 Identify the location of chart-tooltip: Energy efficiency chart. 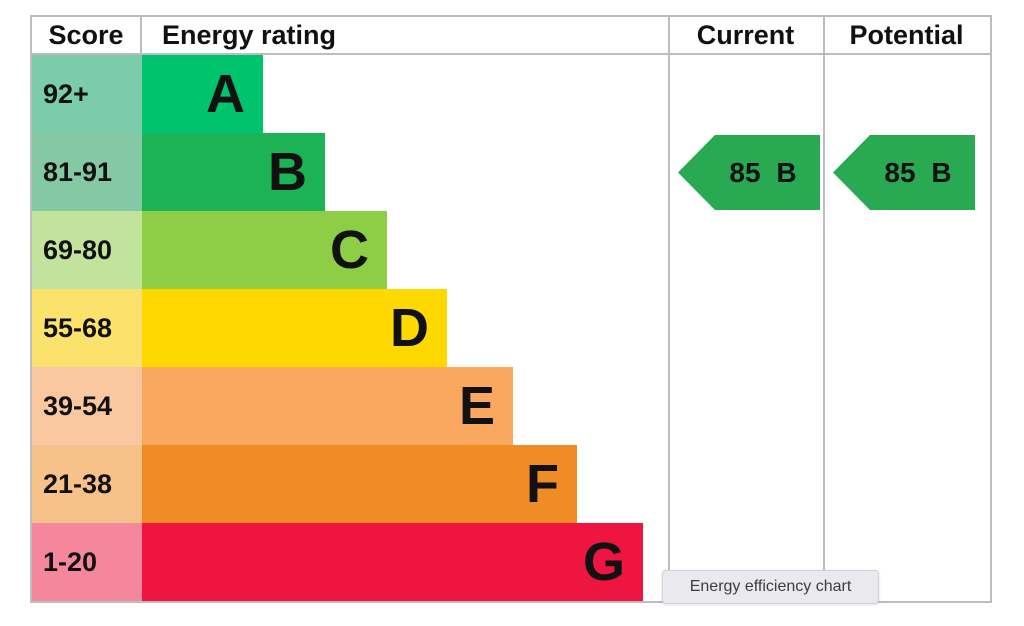
(770, 587).